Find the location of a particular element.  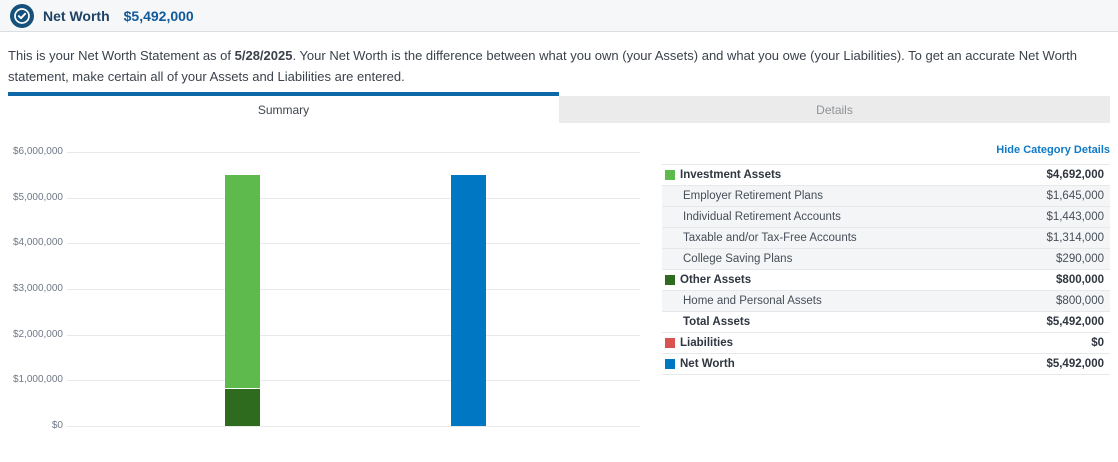

row-label-cell: Total Assets is located at coordinates (707, 322).